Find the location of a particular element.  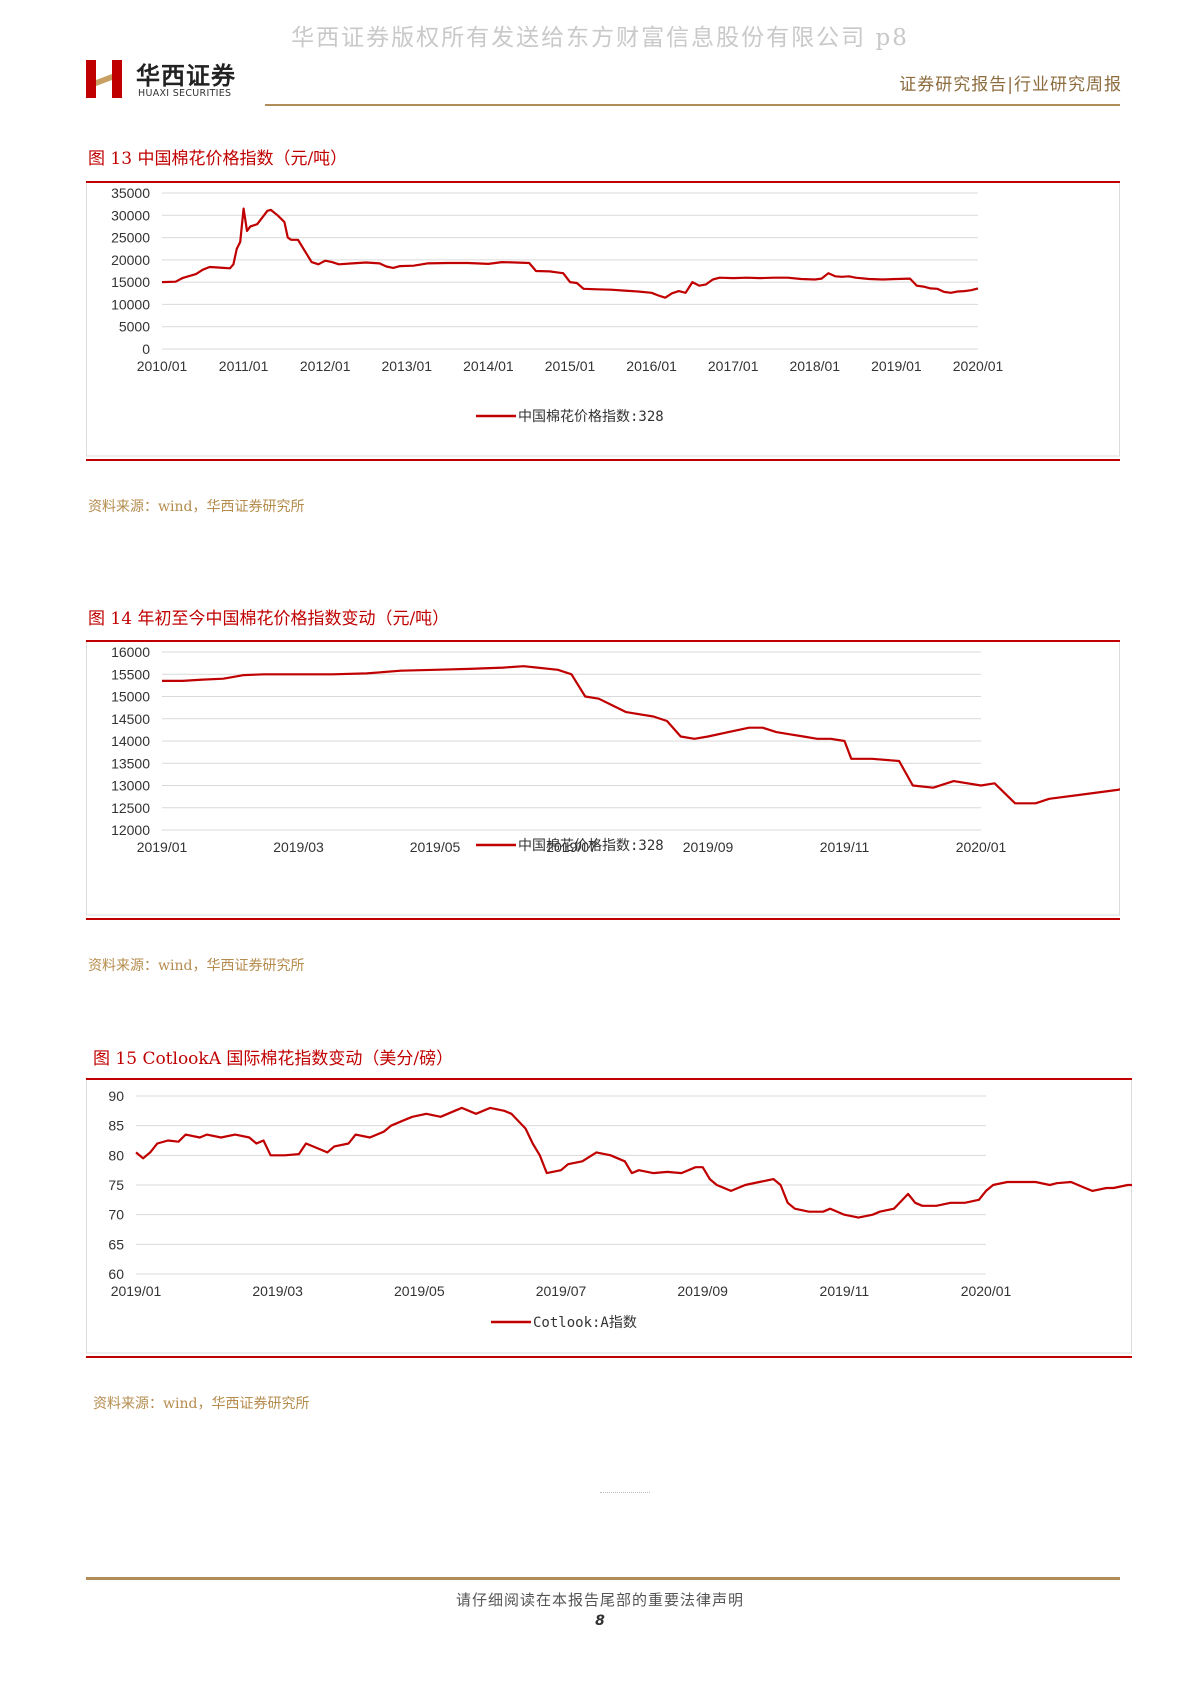

y-tick-label: 14500 is located at coordinates (130, 719).